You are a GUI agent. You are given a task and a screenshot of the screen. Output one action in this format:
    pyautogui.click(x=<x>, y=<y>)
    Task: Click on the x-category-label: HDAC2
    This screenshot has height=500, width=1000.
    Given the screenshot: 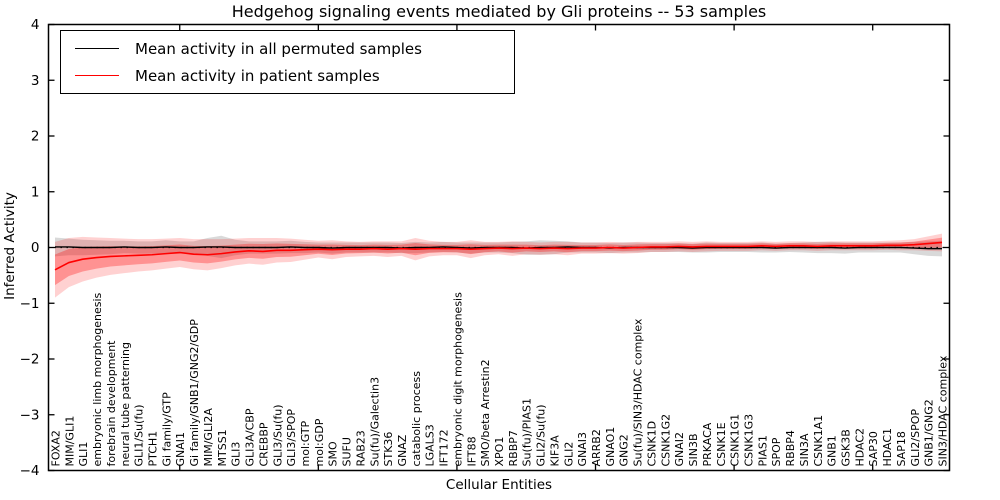 What is the action you would take?
    pyautogui.click(x=859, y=447)
    